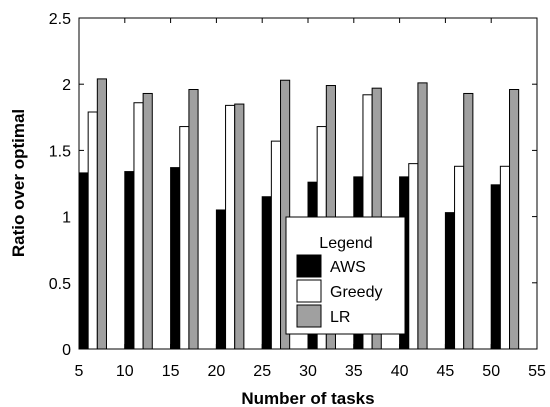 The image size is (550, 407). Describe the element at coordinates (66, 85) in the screenshot. I see `y-tick-label-2: 2` at that location.